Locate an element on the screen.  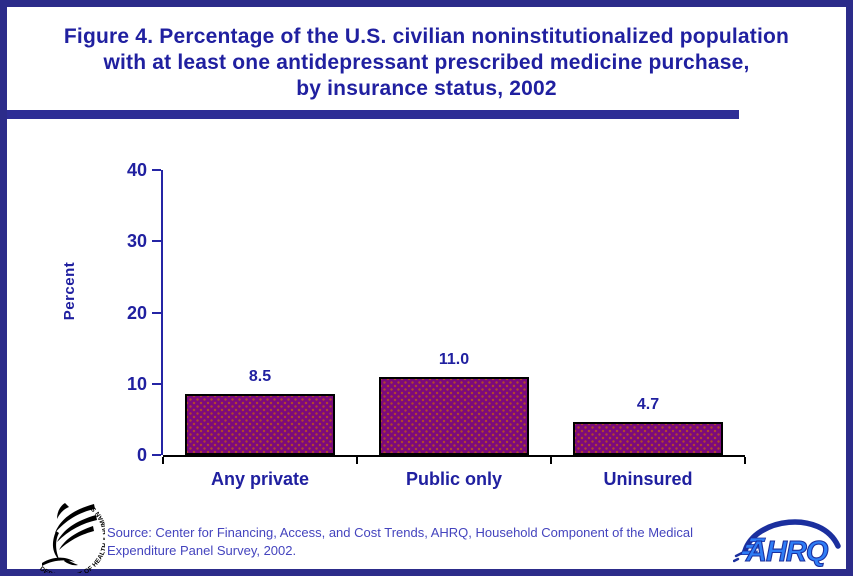
bar-value-label: 11.0 is located at coordinates (454, 359).